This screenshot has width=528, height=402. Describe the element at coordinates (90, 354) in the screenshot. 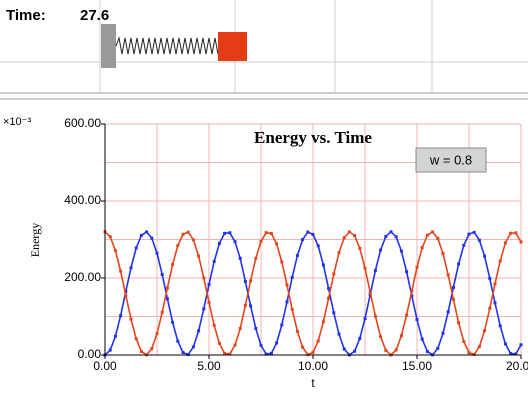

I see `y-tick-label: 0.00` at that location.